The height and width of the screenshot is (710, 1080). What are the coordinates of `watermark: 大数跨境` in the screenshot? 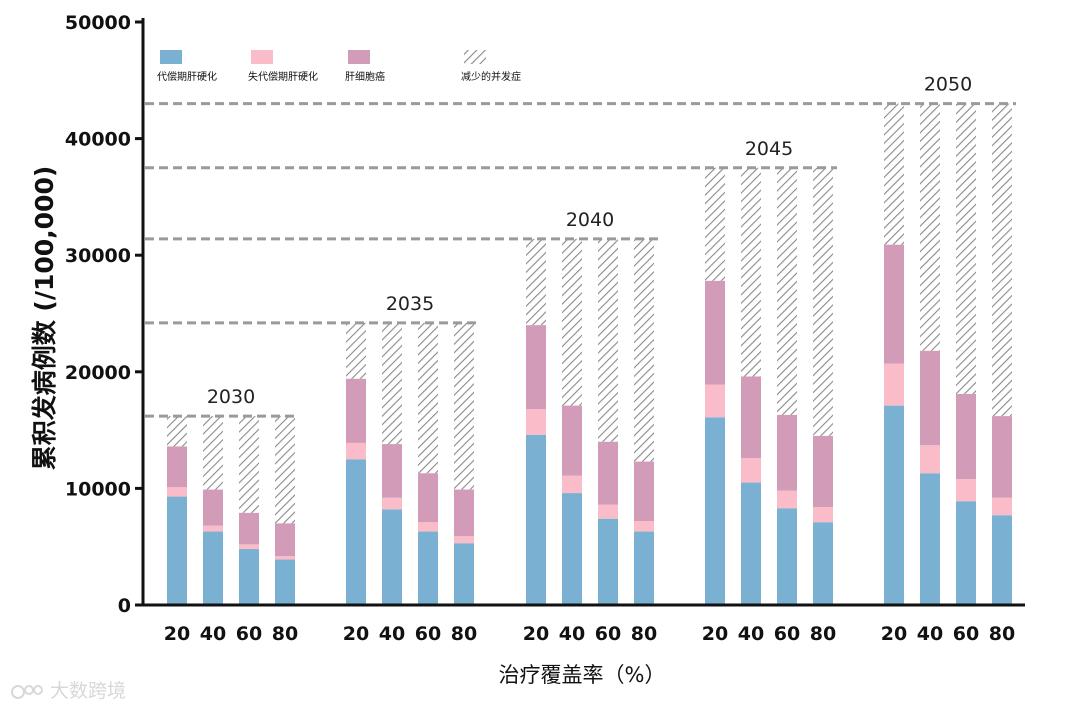 It's located at (68, 689).